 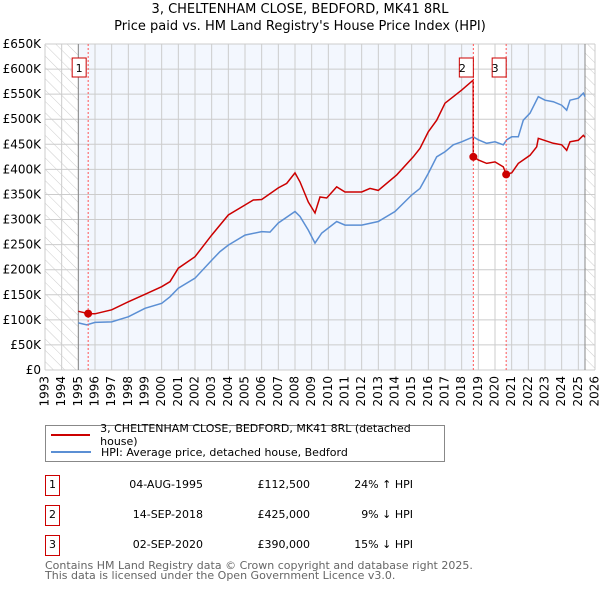 I want to click on x-tick-label: 2015, so click(x=411, y=391).